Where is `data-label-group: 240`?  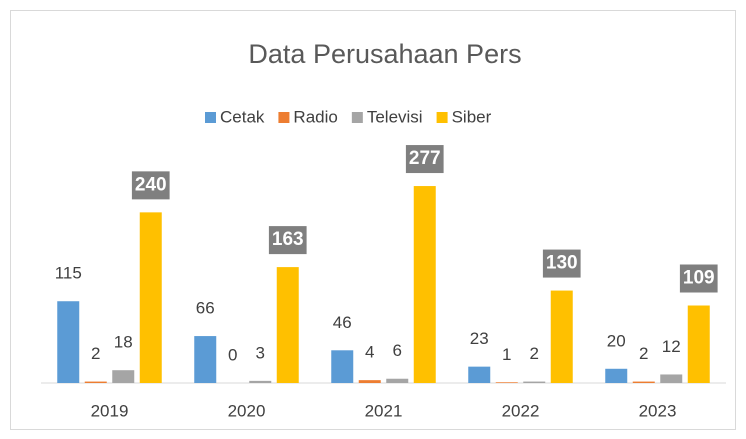 data-label-group: 240 is located at coordinates (150, 185).